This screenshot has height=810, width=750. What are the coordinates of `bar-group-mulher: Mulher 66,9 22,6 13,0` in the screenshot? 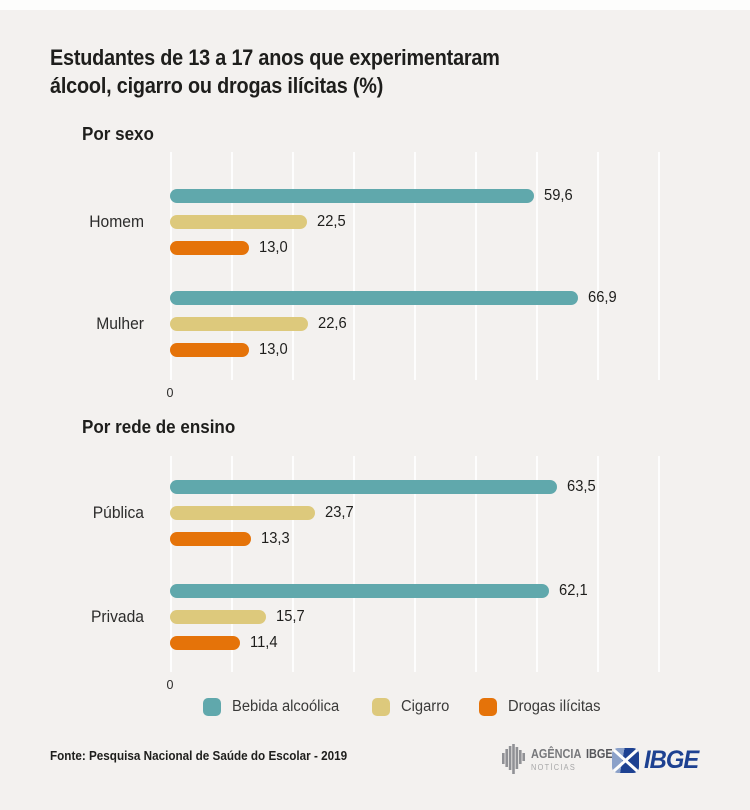 It's located at (388, 329).